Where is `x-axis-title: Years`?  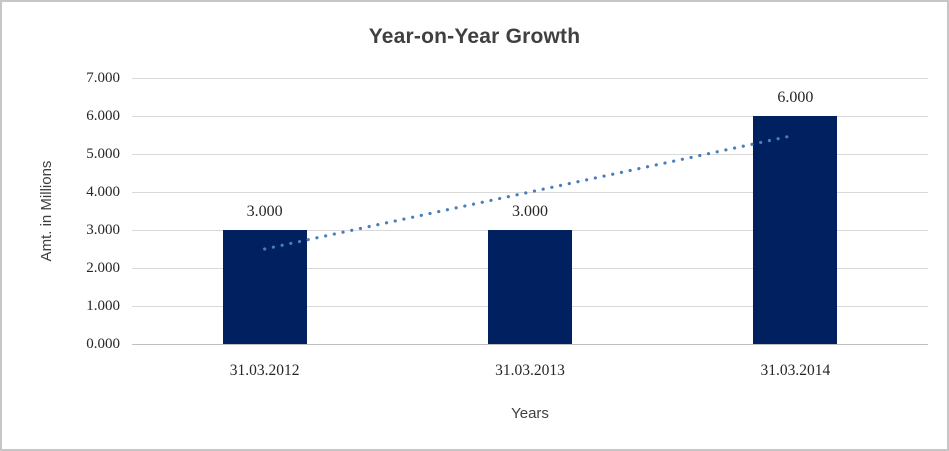 x-axis-title: Years is located at coordinates (530, 413).